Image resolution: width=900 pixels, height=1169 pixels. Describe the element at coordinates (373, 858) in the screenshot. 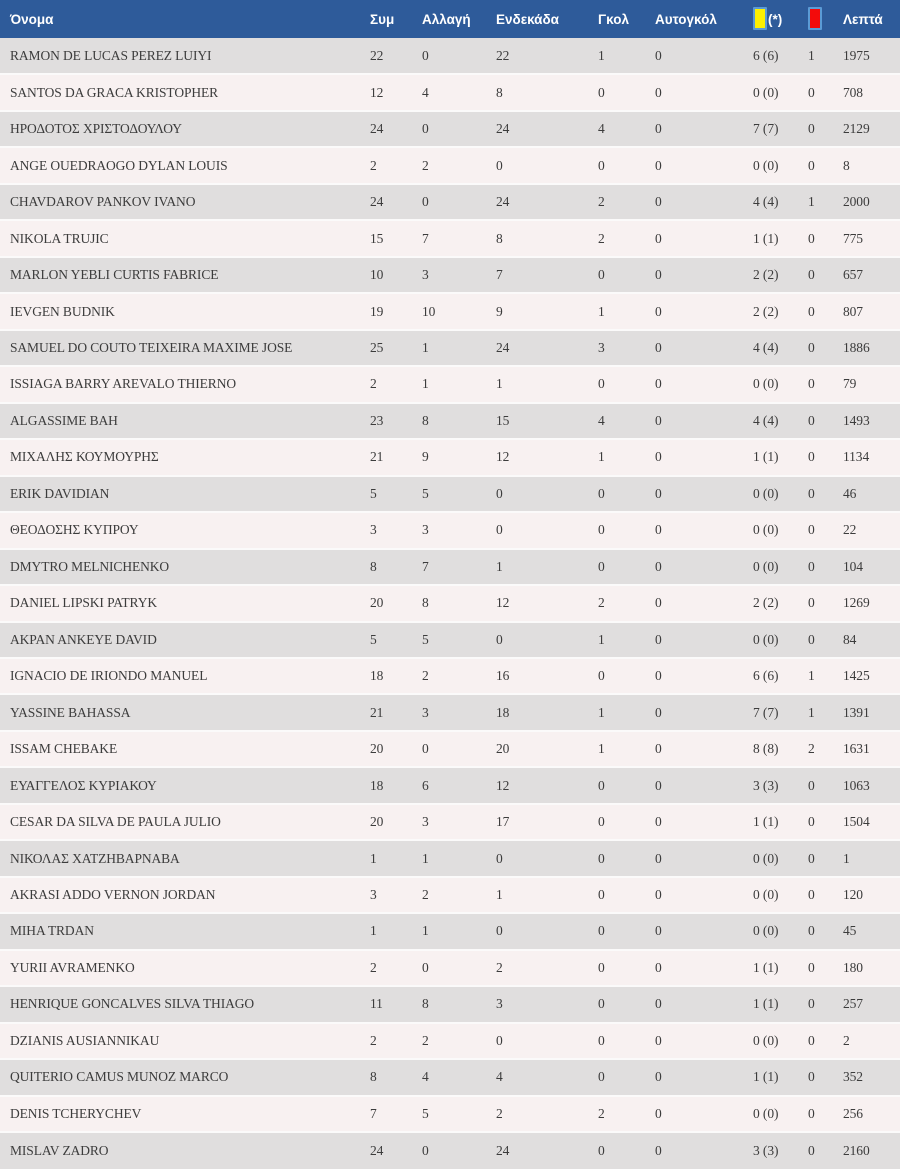

I see `appearances-cell: 1` at that location.